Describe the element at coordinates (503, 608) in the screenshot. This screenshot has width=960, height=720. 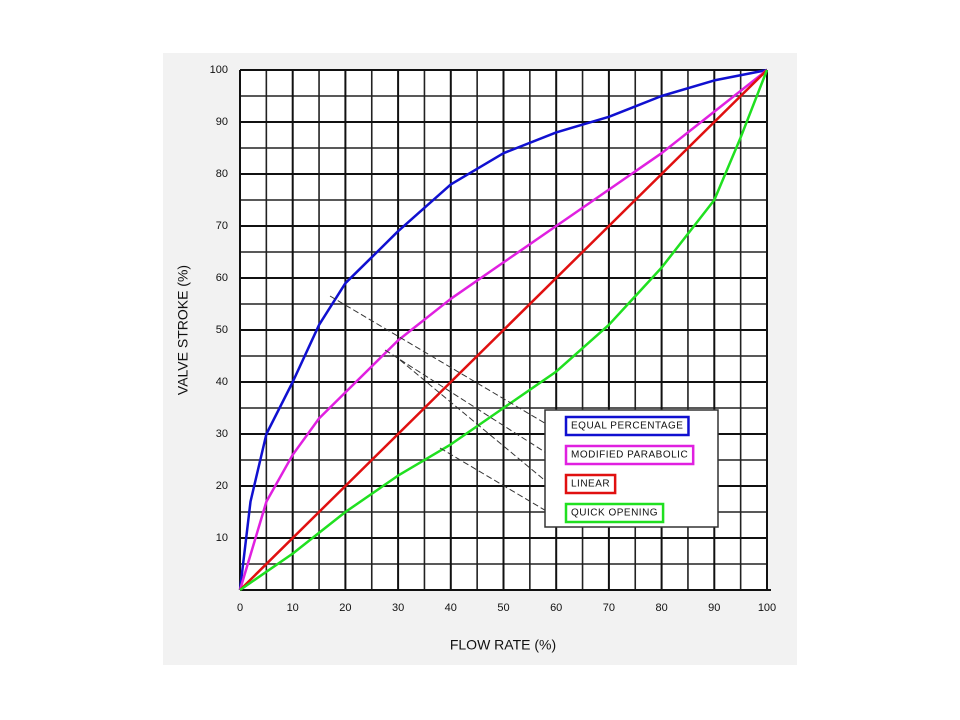
I see `x-tick-label: 50` at that location.